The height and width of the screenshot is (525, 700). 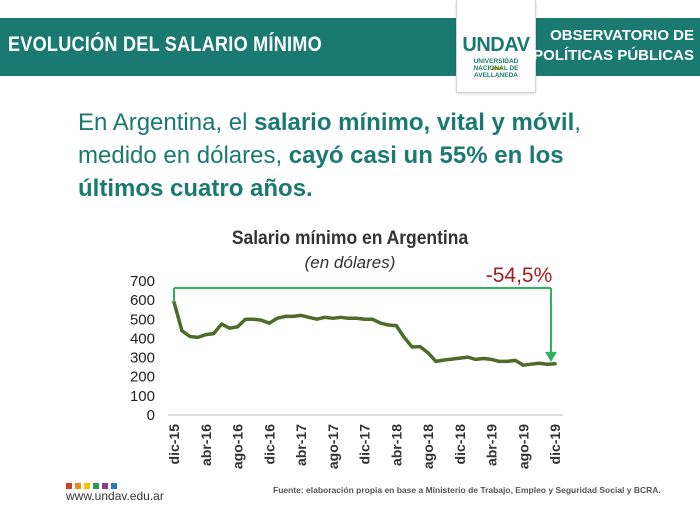 I want to click on x-tick-label: dic-19, so click(x=555, y=444).